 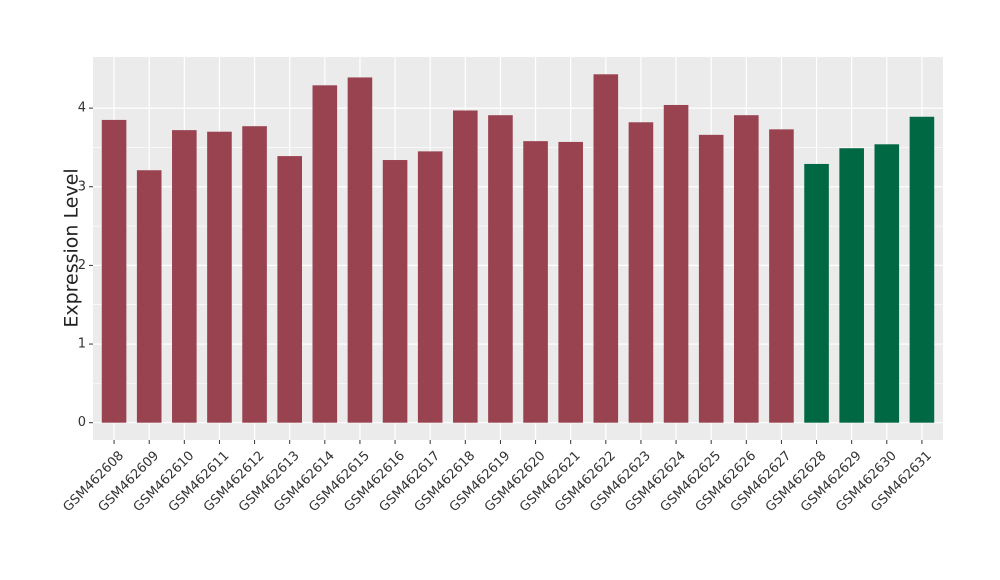 What do you see at coordinates (82, 422) in the screenshot?
I see `y-tick-label: 0` at bounding box center [82, 422].